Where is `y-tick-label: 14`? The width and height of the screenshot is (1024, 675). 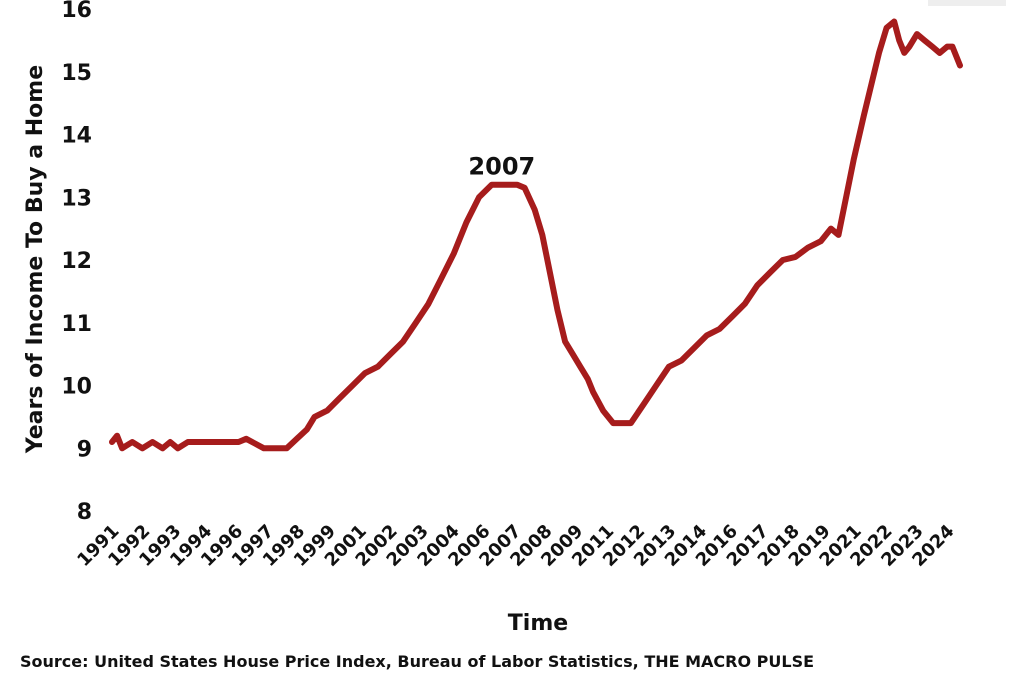
y-tick-label: 14 is located at coordinates (76, 136).